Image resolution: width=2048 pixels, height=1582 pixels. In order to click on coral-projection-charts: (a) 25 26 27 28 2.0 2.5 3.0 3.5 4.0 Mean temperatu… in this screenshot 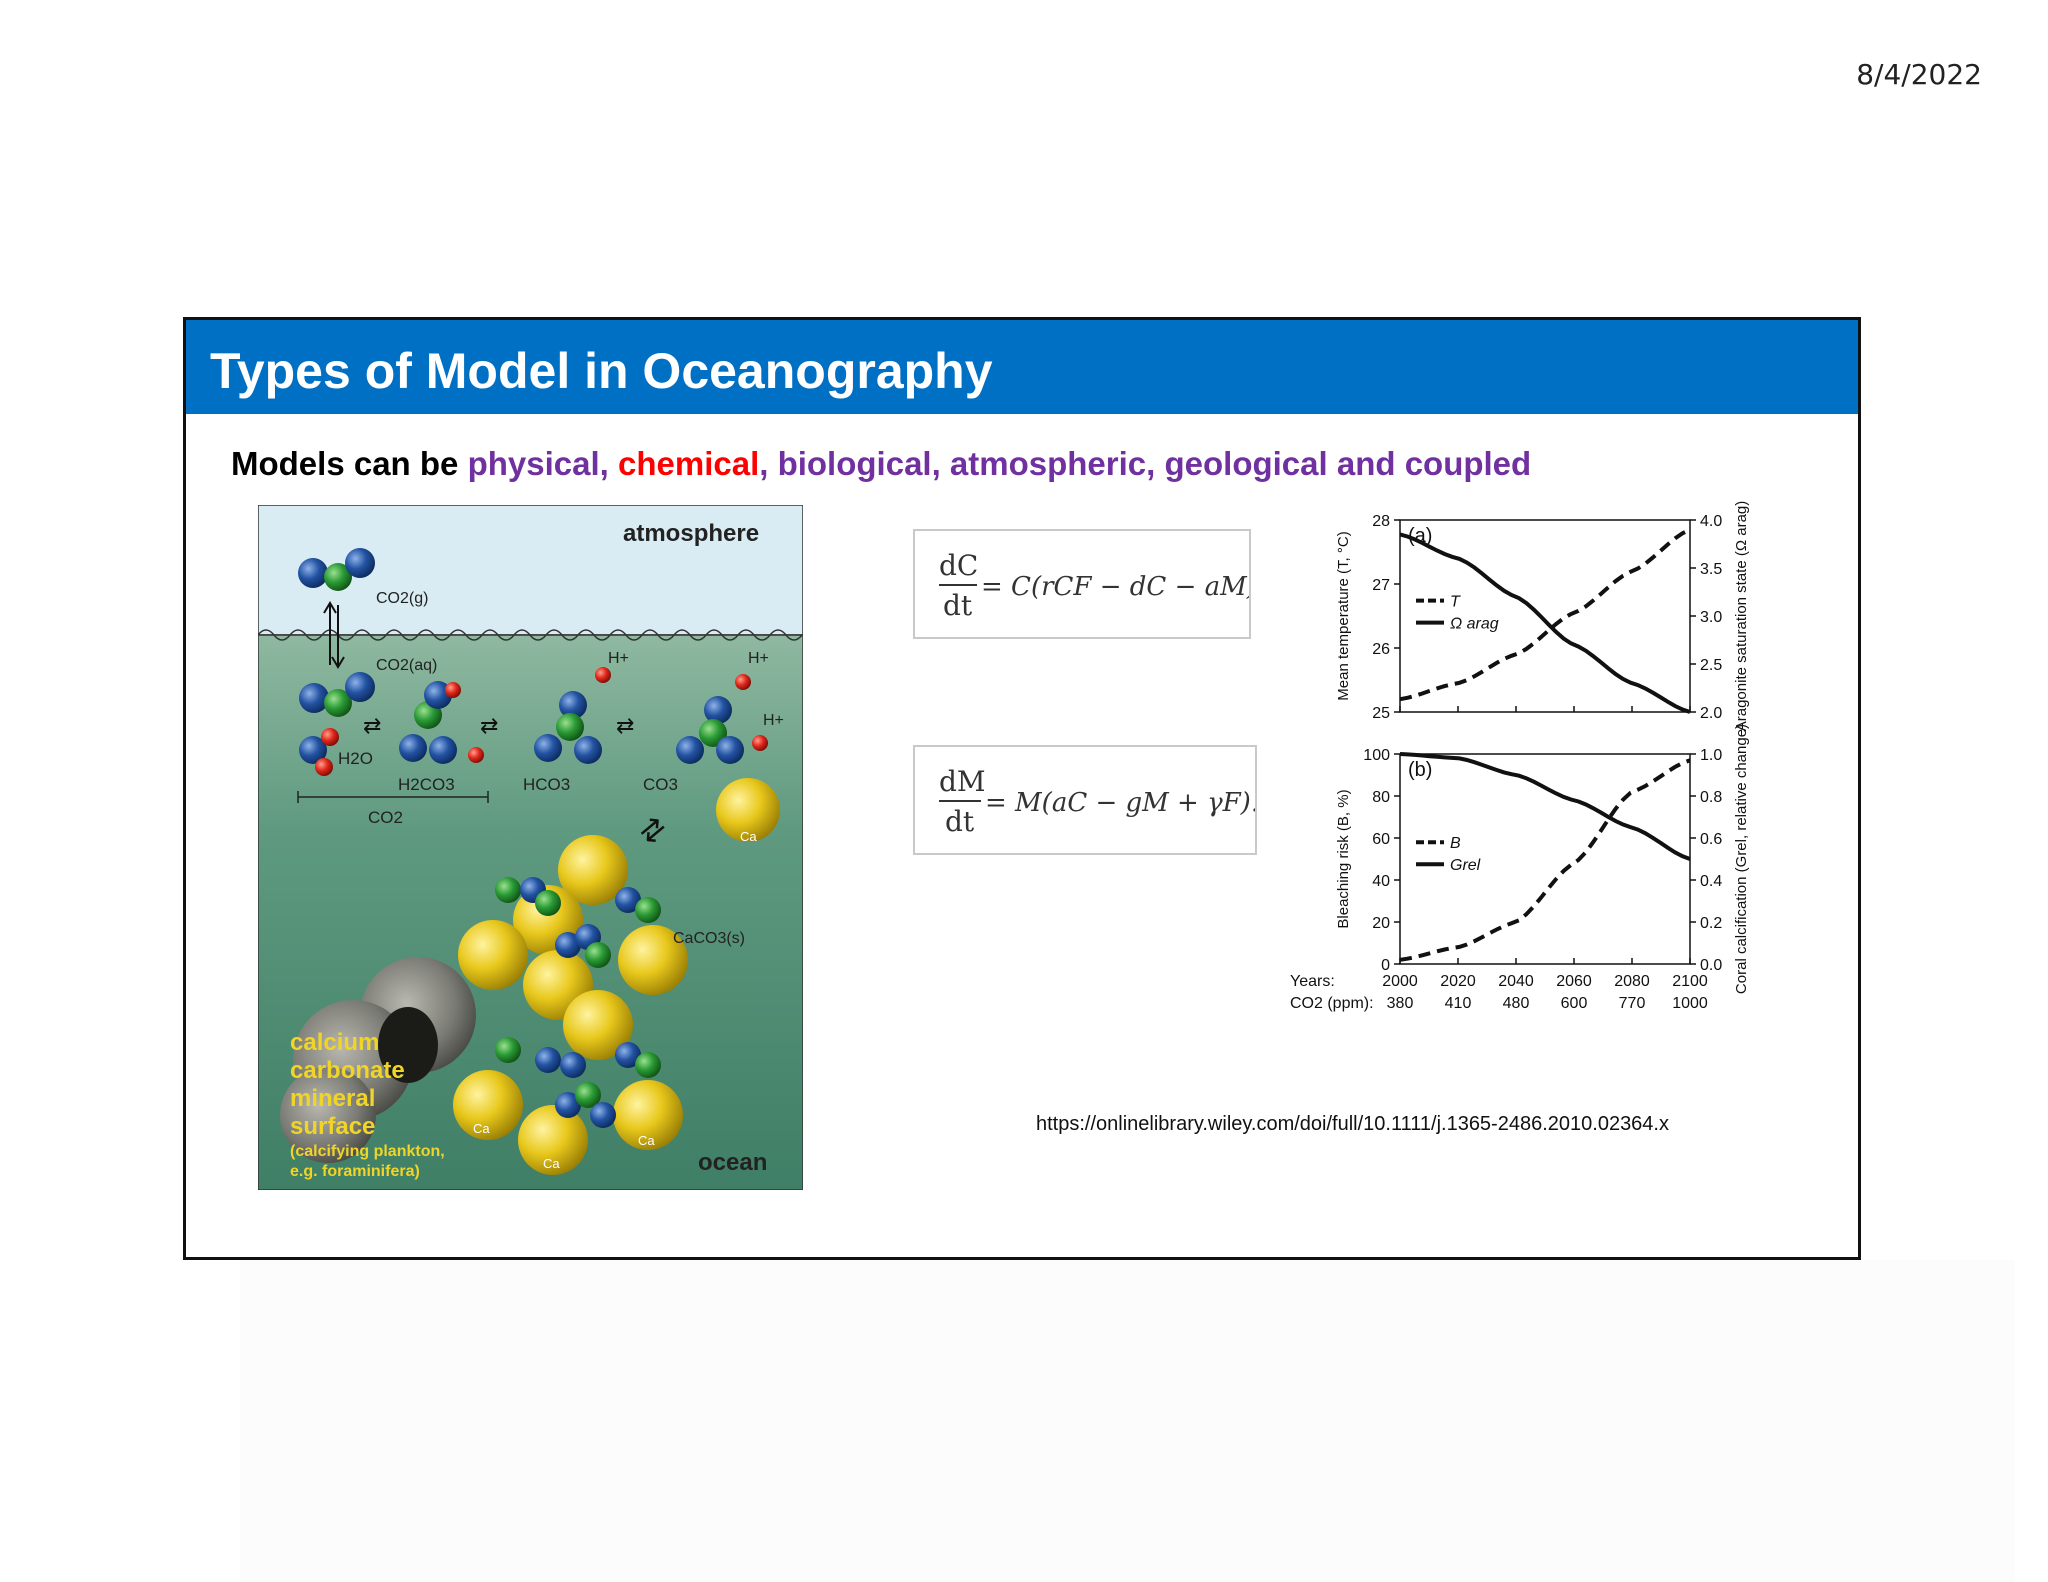, I will do `click(1520, 756)`.